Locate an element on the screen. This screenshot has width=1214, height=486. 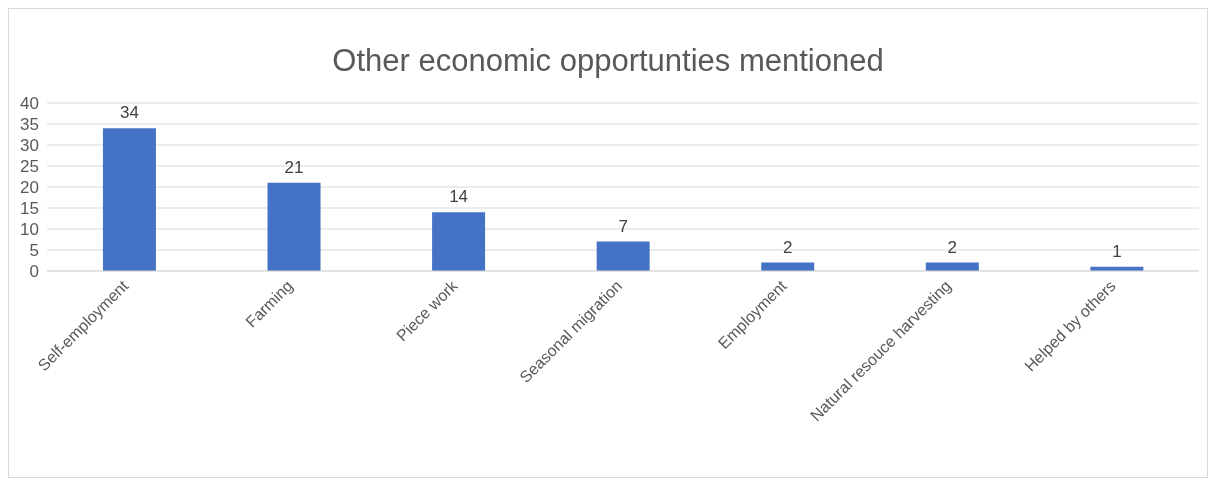
y-tick-label: 30 is located at coordinates (29, 146).